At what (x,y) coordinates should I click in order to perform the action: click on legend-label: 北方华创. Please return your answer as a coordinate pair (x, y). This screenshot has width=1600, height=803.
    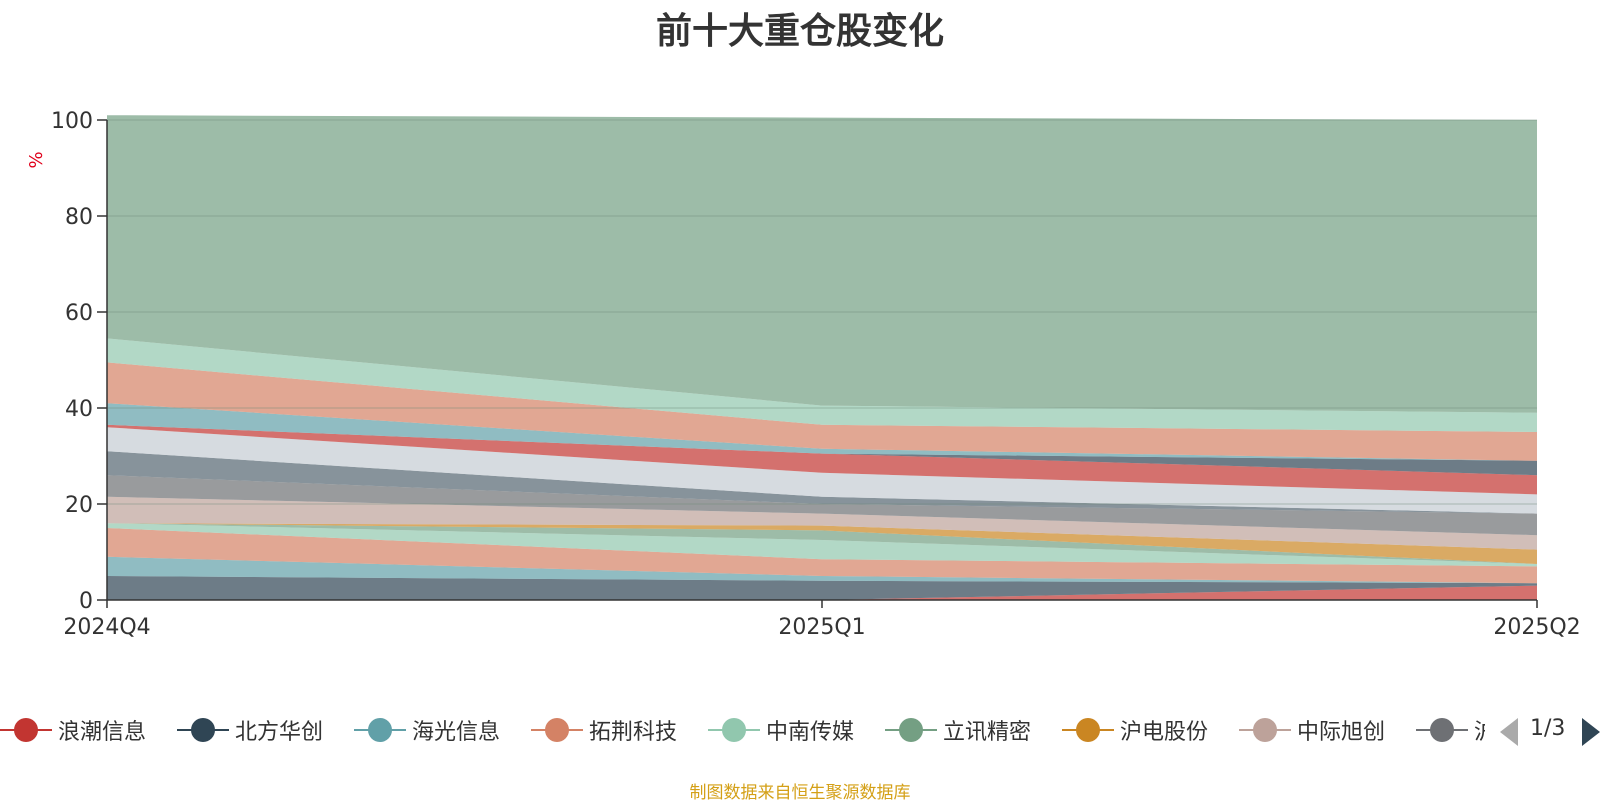
    Looking at the image, I should click on (279, 732).